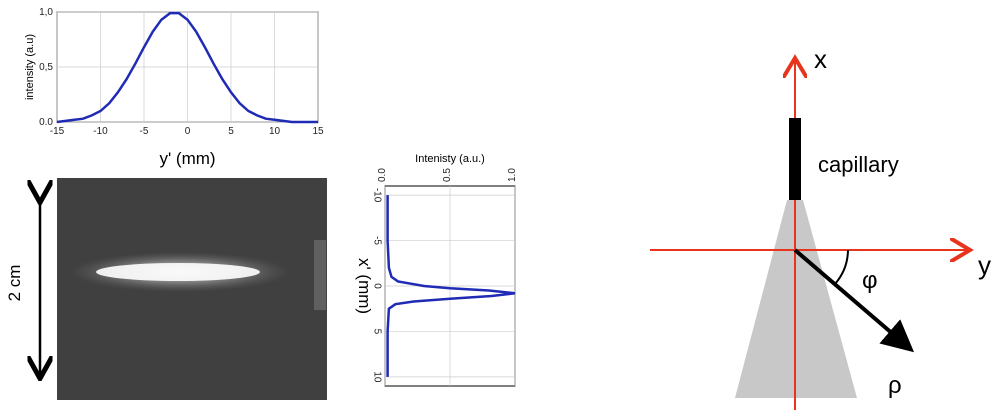 This screenshot has height=412, width=994. What do you see at coordinates (57, 131) in the screenshot?
I see `x-tick-label: -15` at bounding box center [57, 131].